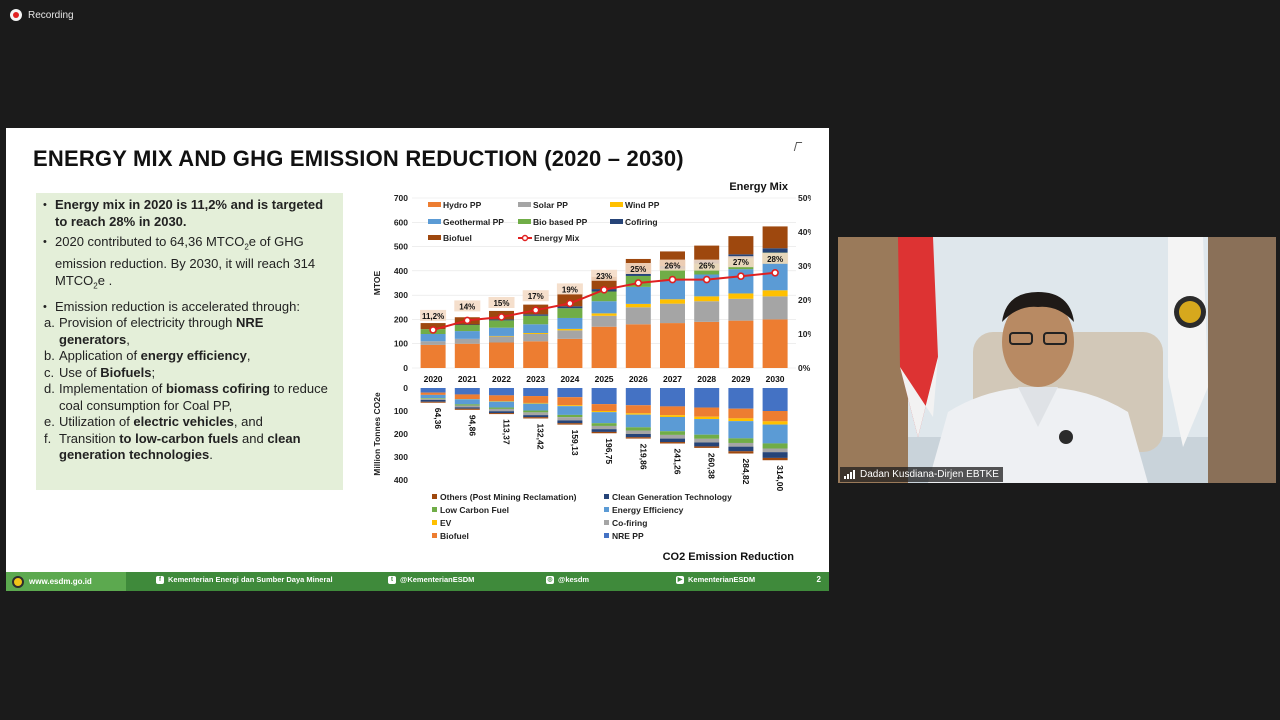  I want to click on recording-label: Recording, so click(51, 15).